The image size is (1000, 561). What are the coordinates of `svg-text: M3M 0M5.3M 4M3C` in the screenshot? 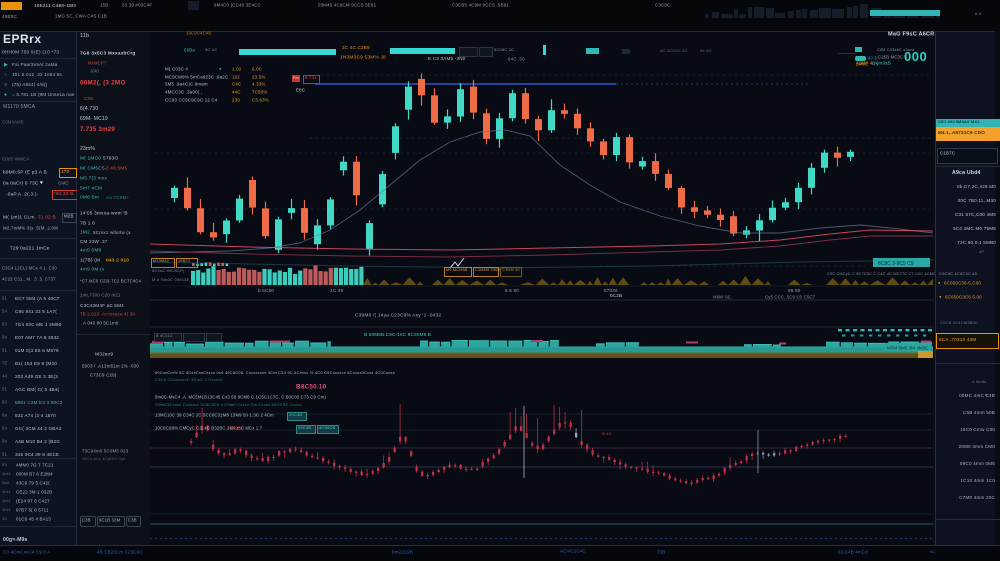 It's located at (908, 348).